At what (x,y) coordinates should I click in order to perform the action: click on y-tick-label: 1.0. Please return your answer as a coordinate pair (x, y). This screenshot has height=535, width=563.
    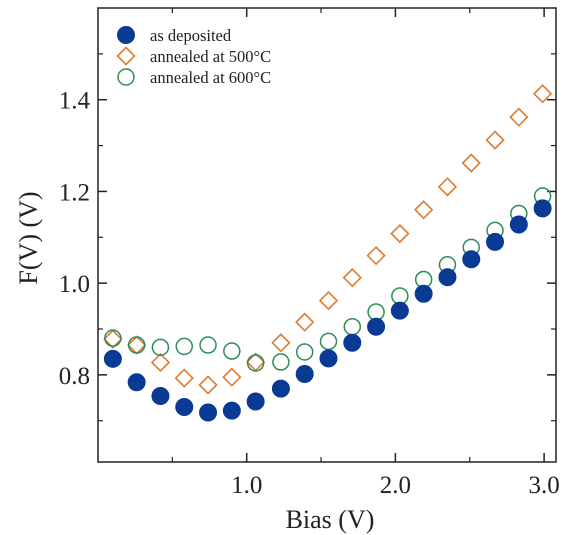
    Looking at the image, I should click on (74, 284).